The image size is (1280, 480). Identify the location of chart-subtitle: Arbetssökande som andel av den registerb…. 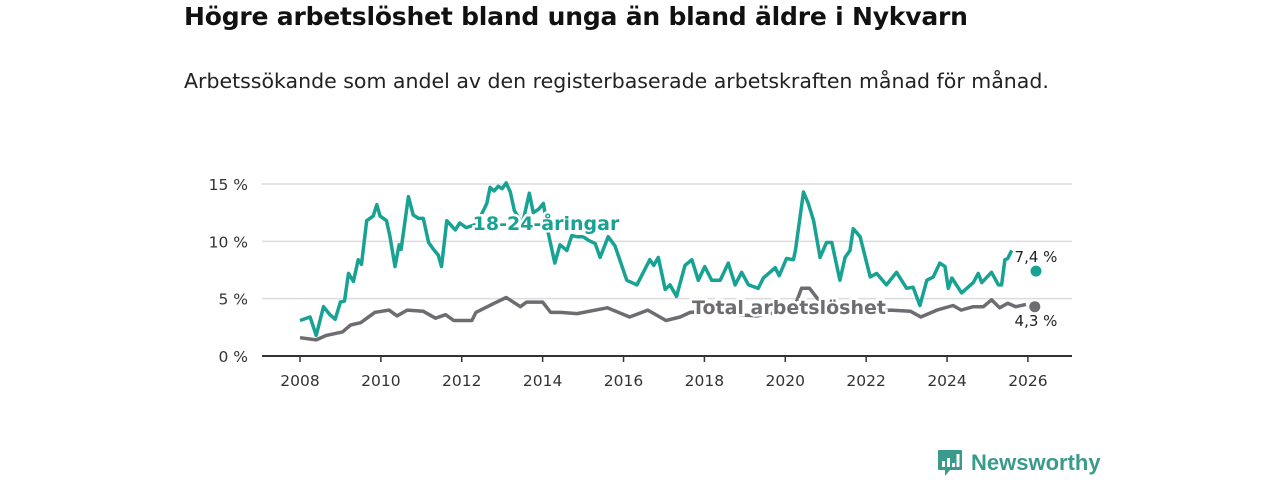
(616, 81).